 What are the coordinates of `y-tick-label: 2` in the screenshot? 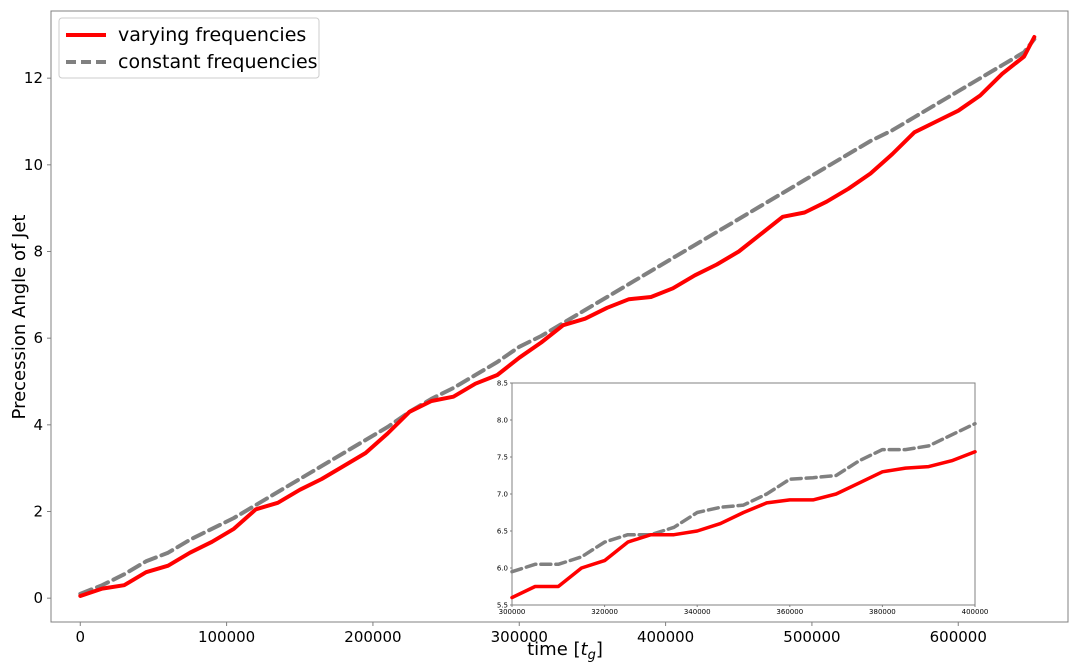 It's located at (38, 512).